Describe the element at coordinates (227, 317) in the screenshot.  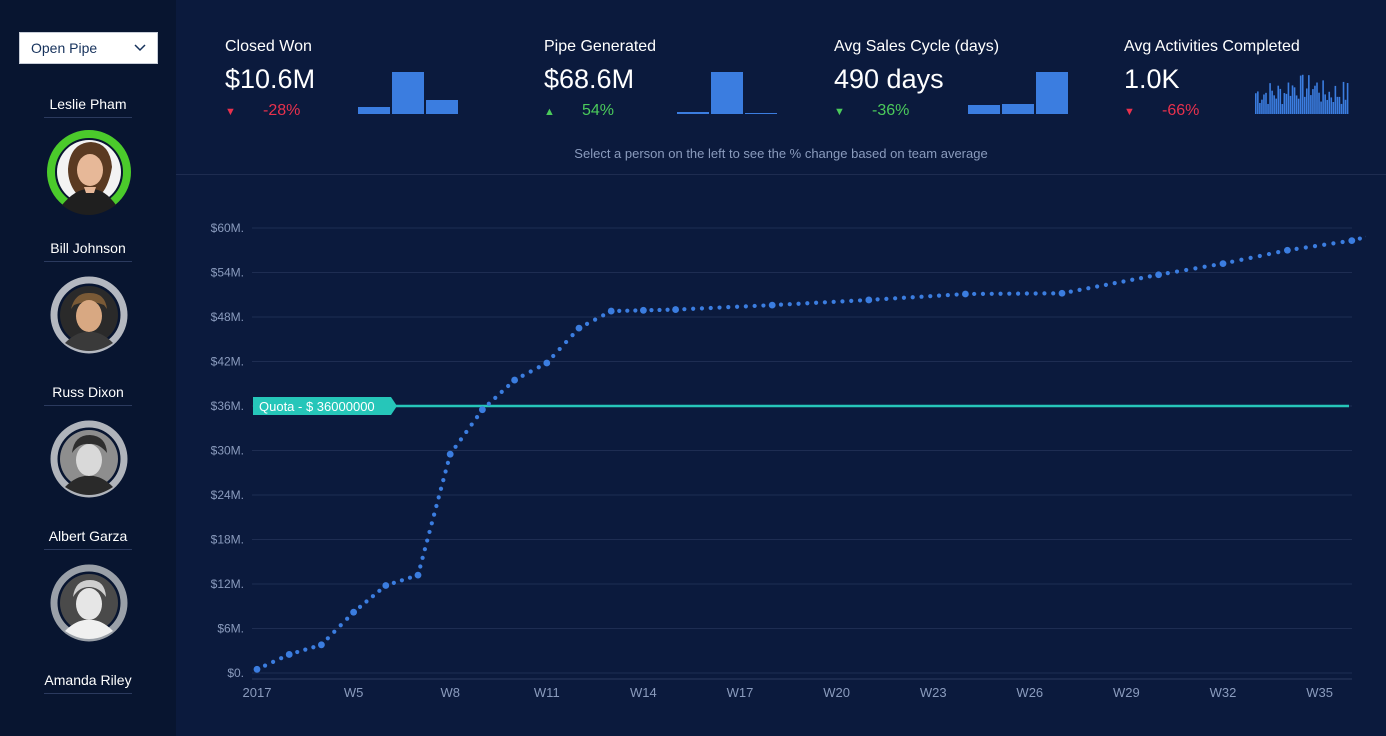
I see `y-tick-label: $48M.` at that location.